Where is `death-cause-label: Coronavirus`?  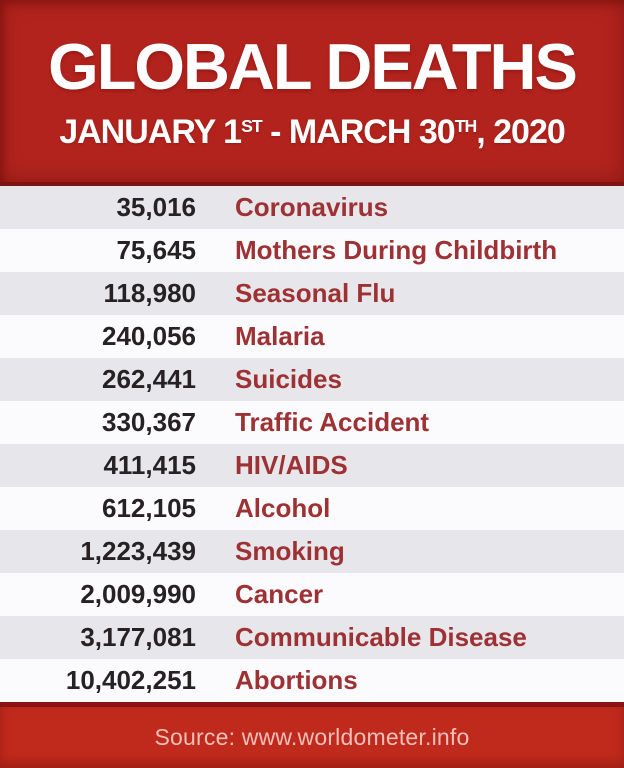
death-cause-label: Coronavirus is located at coordinates (312, 207).